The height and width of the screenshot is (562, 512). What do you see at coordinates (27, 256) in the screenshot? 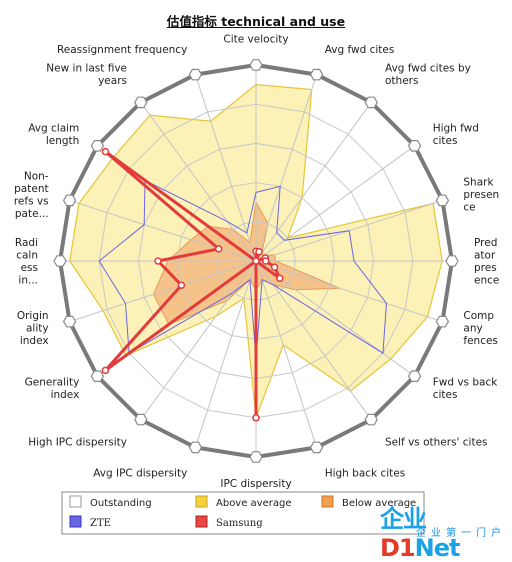
I see `axis-label-16-line-2: caln` at bounding box center [27, 256].